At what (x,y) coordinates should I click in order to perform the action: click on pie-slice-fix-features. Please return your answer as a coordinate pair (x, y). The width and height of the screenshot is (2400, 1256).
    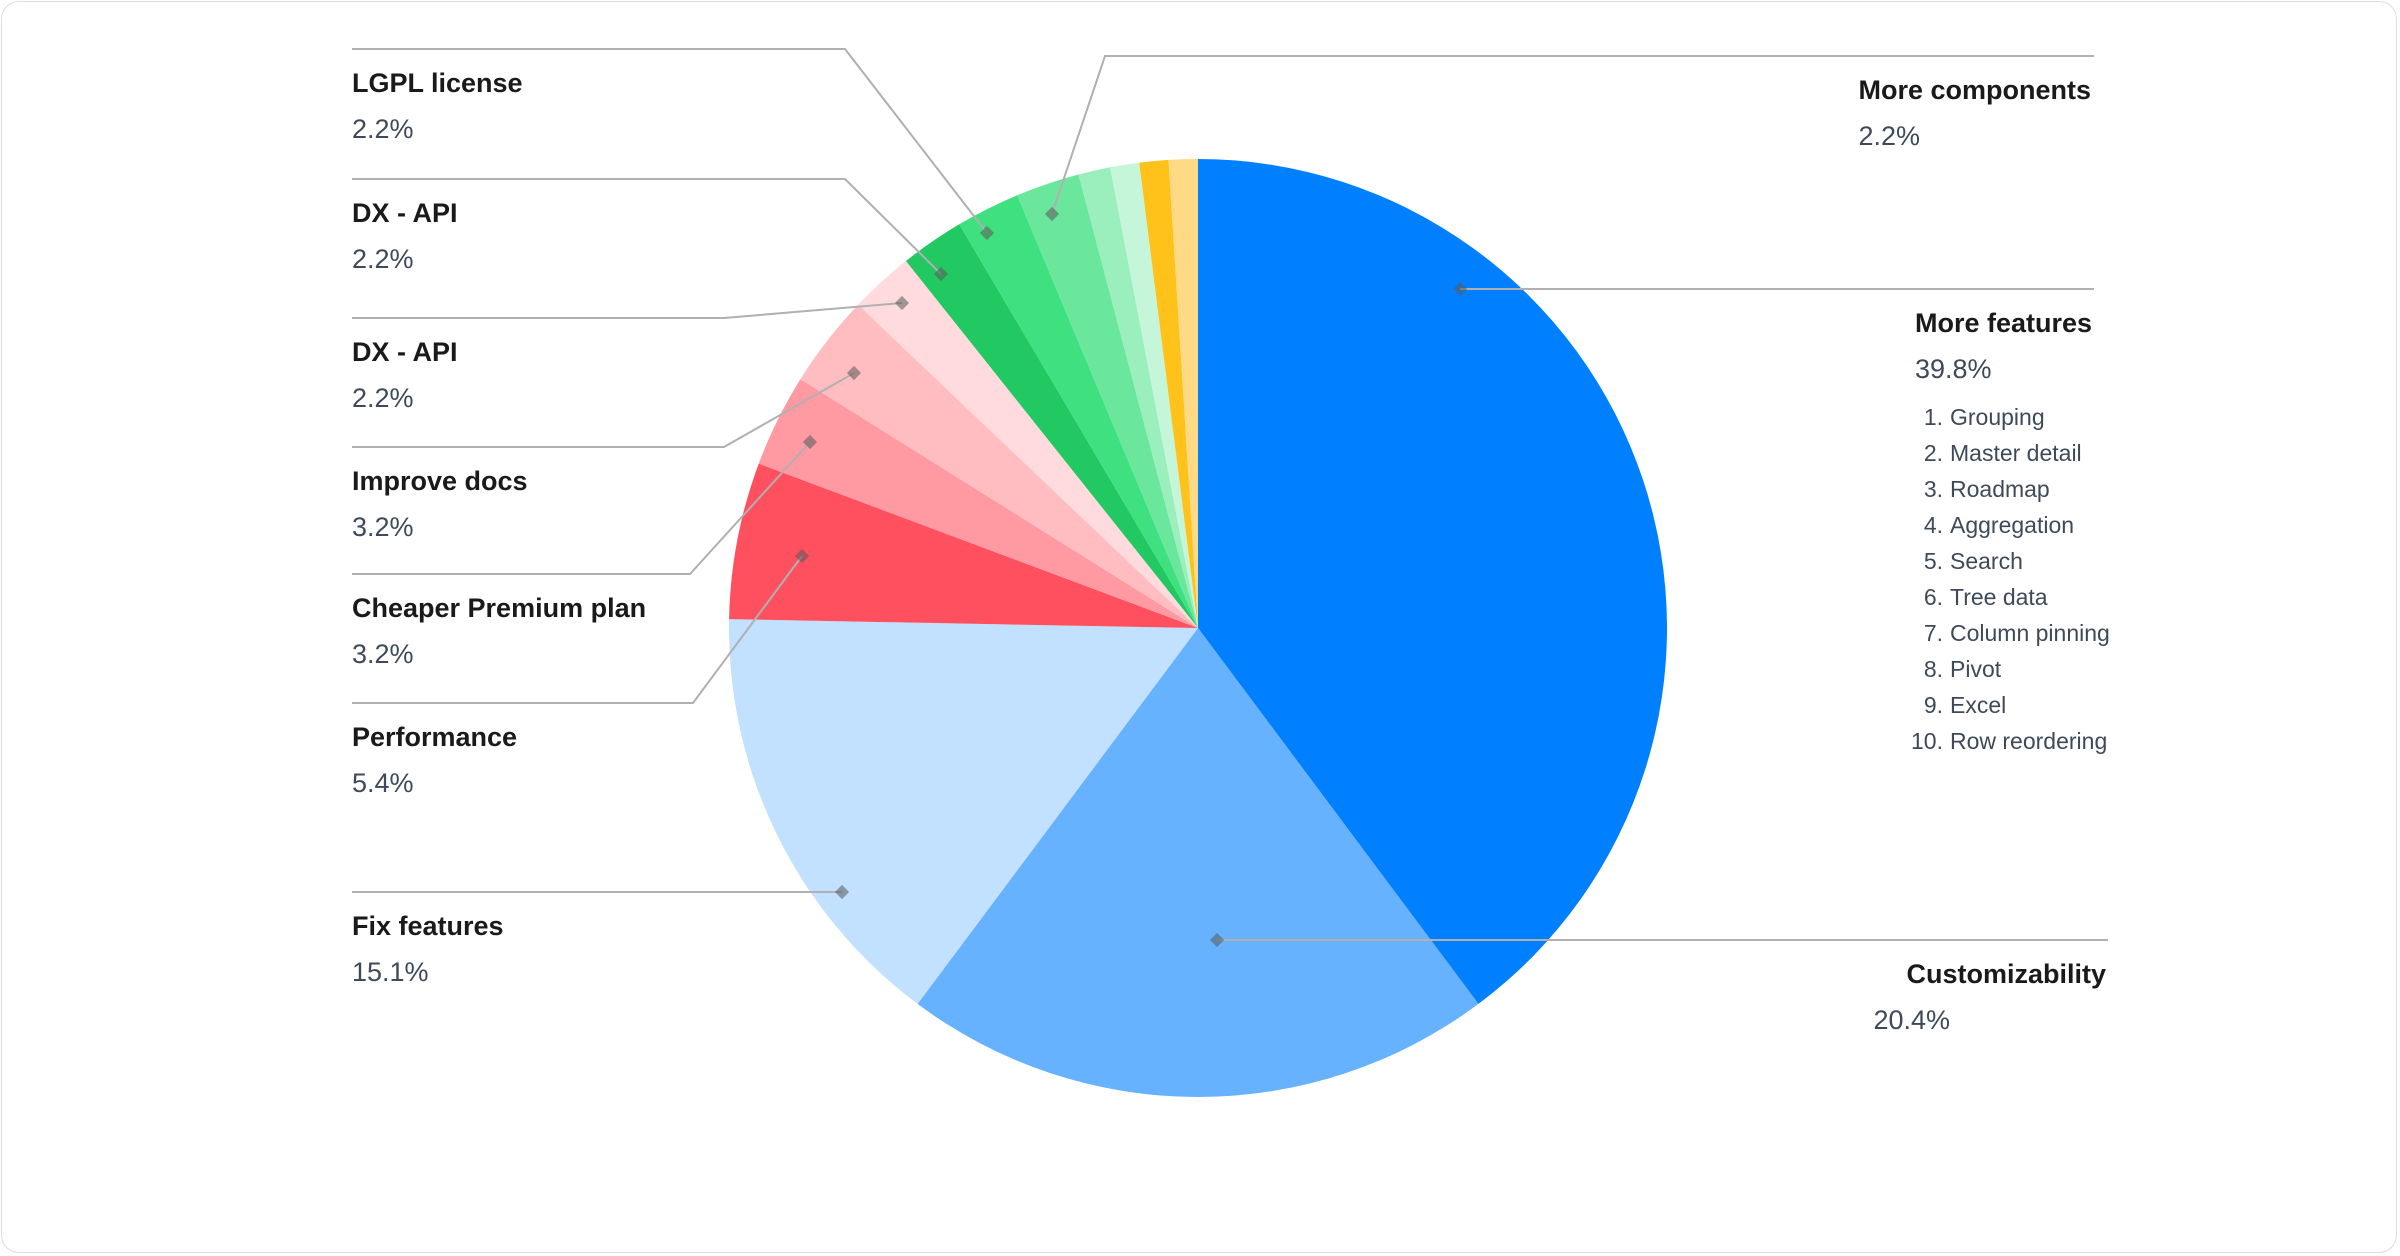
    Looking at the image, I should click on (963, 811).